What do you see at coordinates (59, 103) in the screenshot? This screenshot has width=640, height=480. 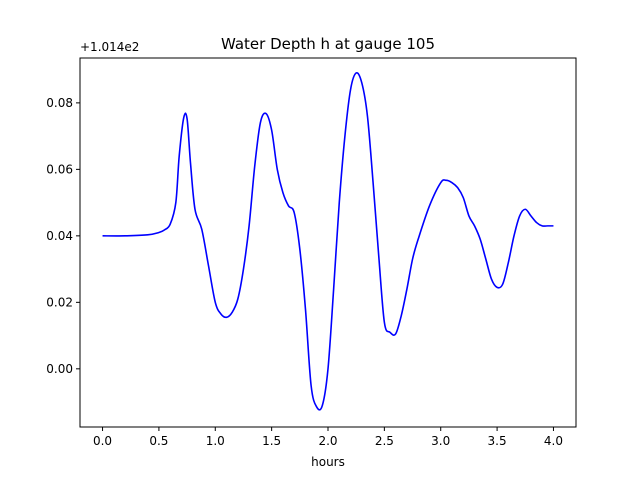 I see `y-tick-label: 0.08` at bounding box center [59, 103].